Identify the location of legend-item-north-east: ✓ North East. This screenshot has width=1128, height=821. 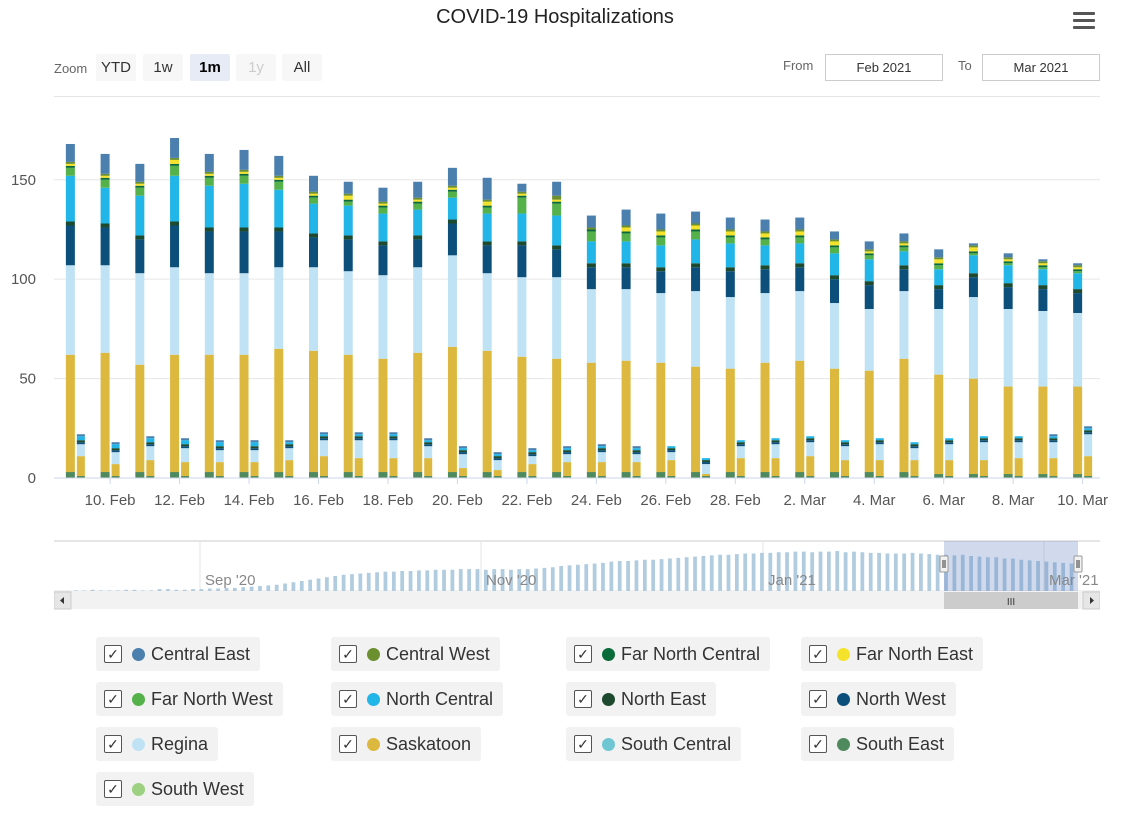
(641, 699).